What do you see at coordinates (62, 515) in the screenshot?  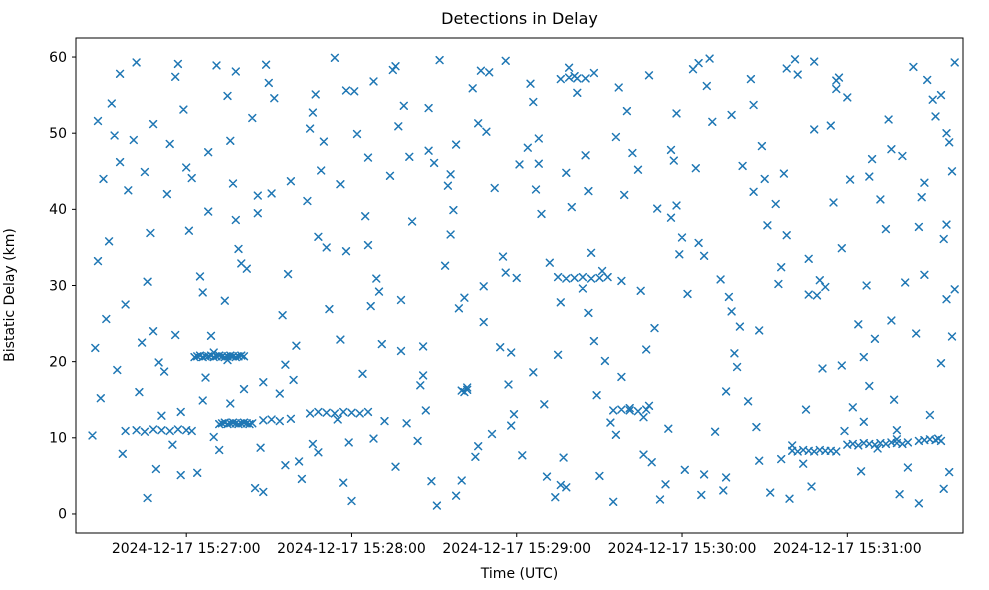 I see `y-tick-label: 0` at bounding box center [62, 515].